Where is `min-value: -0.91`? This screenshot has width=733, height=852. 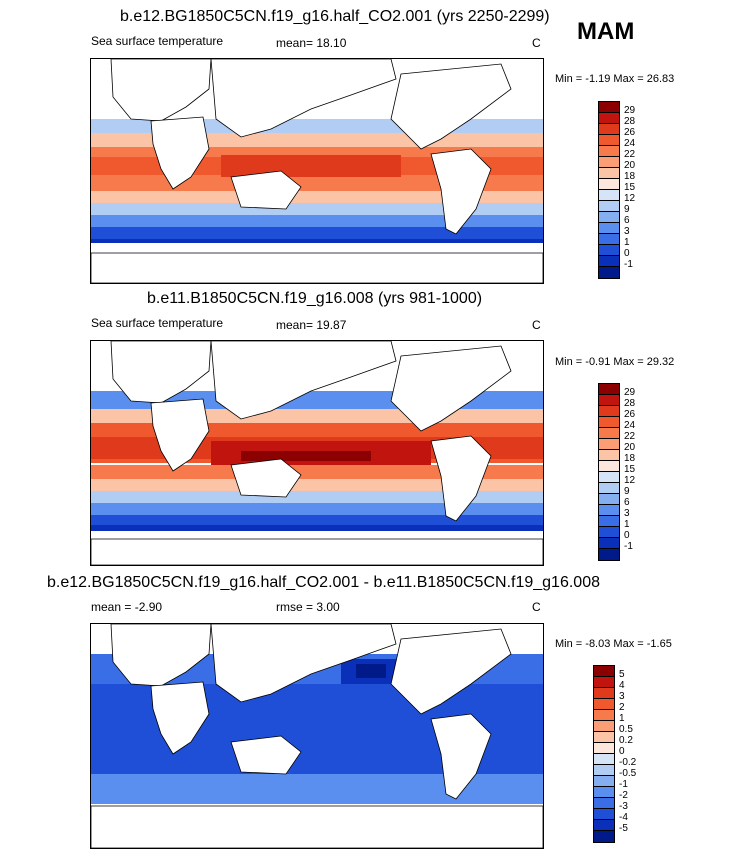 min-value: -0.91 is located at coordinates (598, 362).